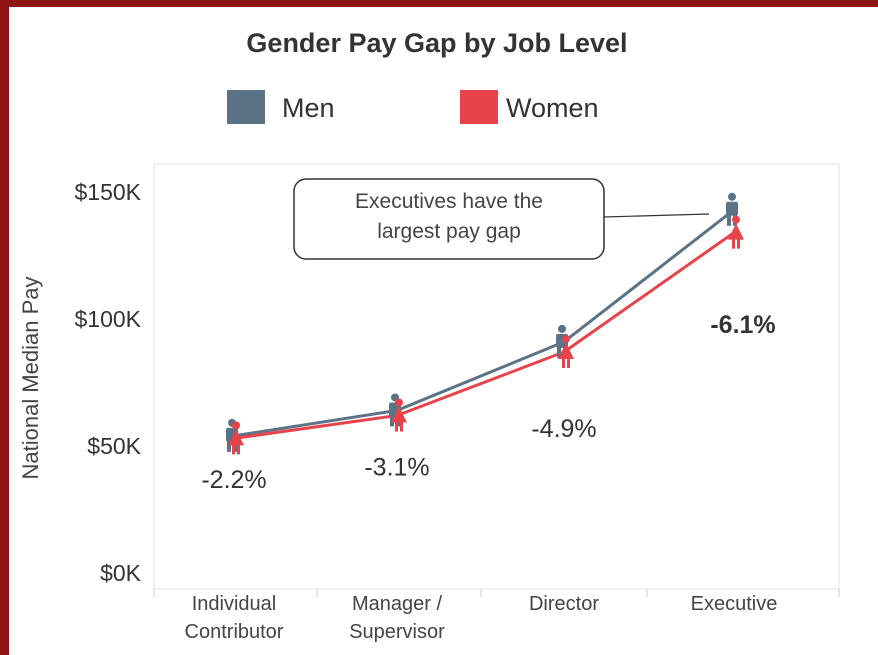 This screenshot has height=655, width=878. Describe the element at coordinates (246, 107) in the screenshot. I see `legend-swatch-men` at that location.